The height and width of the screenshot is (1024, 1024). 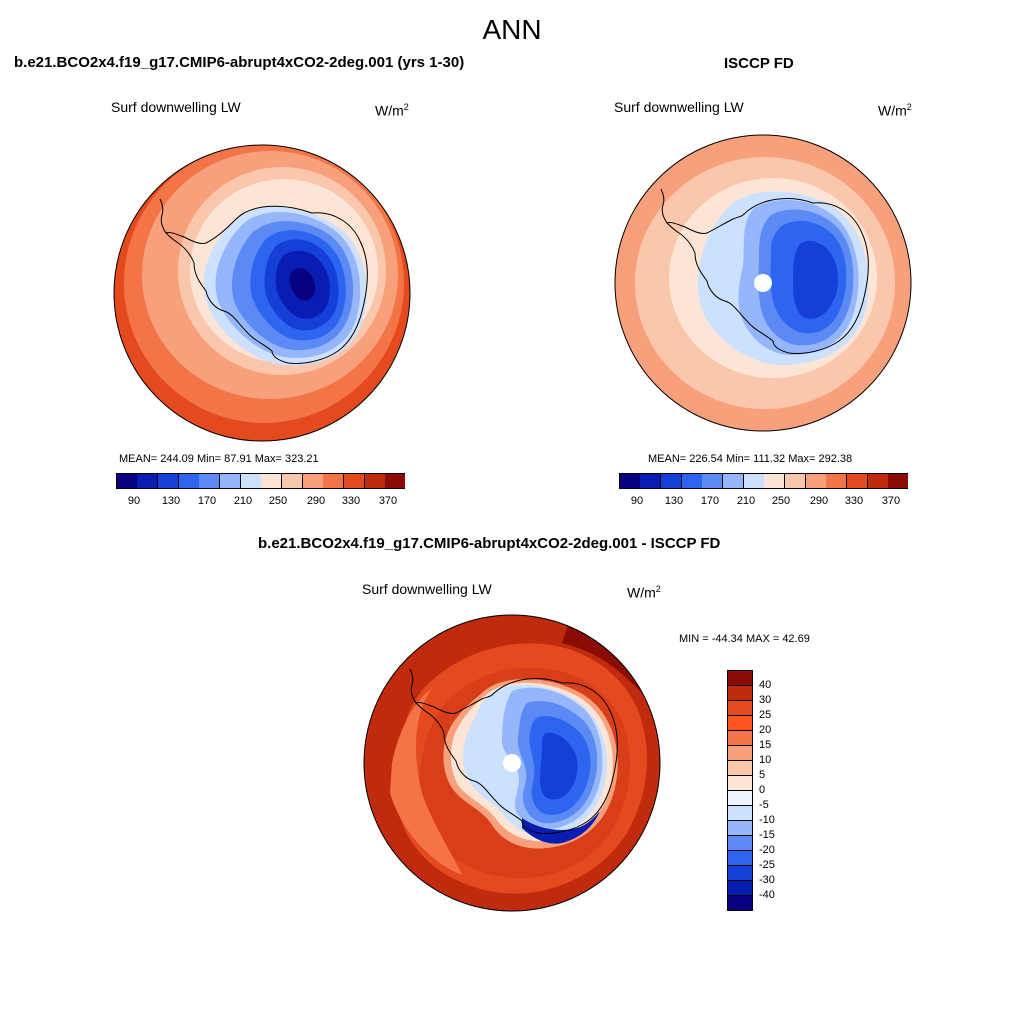 I want to click on diff-cb-tick: -25, so click(x=767, y=865).